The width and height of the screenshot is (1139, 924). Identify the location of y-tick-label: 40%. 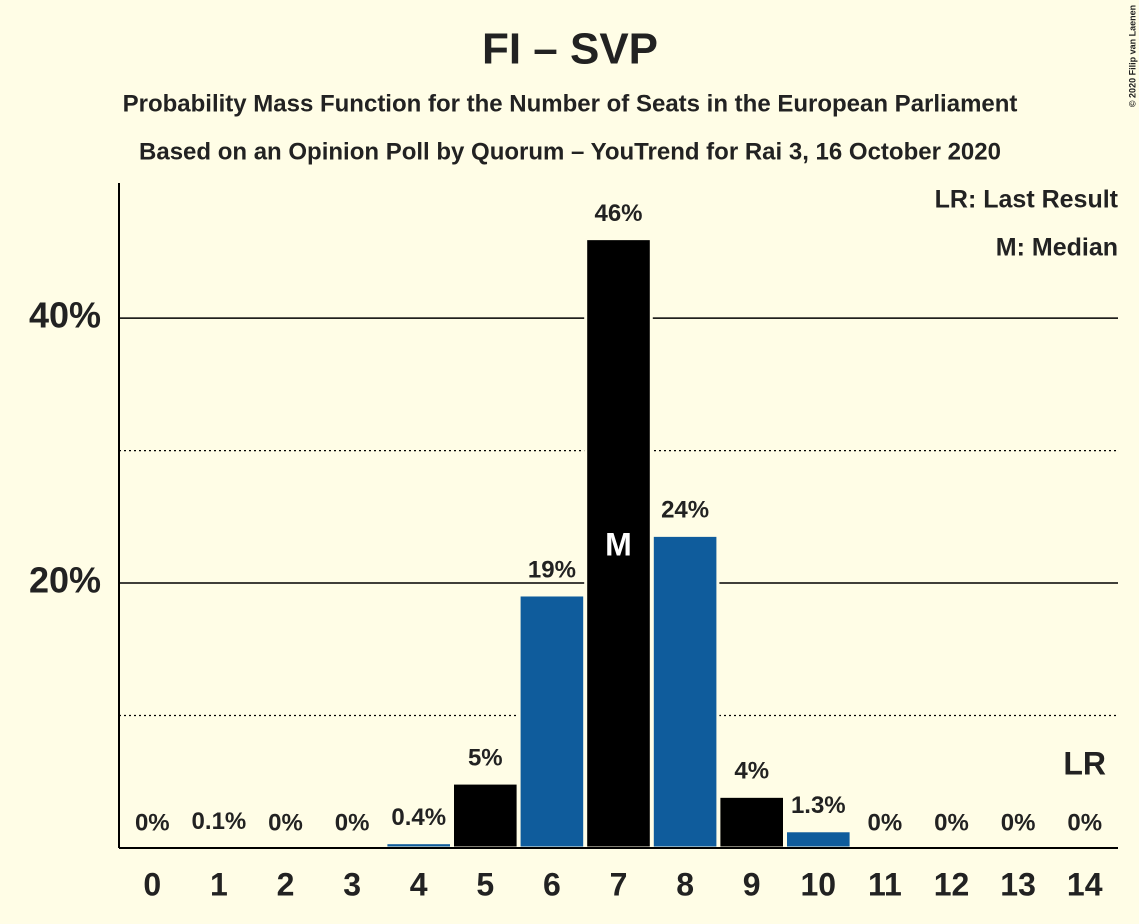
(65, 315).